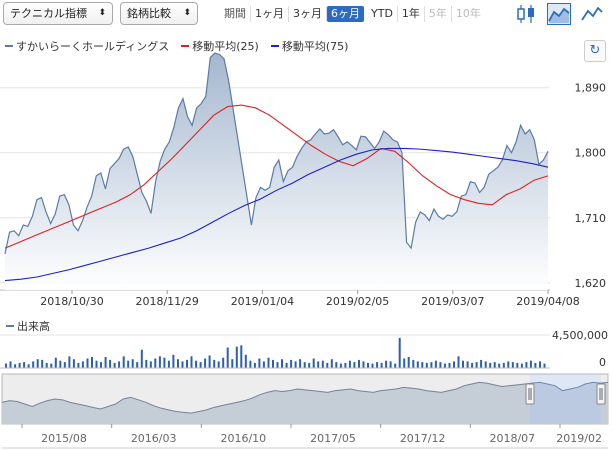 This screenshot has width=612, height=451. I want to click on navigator-tick-label: 2015/08, so click(64, 438).